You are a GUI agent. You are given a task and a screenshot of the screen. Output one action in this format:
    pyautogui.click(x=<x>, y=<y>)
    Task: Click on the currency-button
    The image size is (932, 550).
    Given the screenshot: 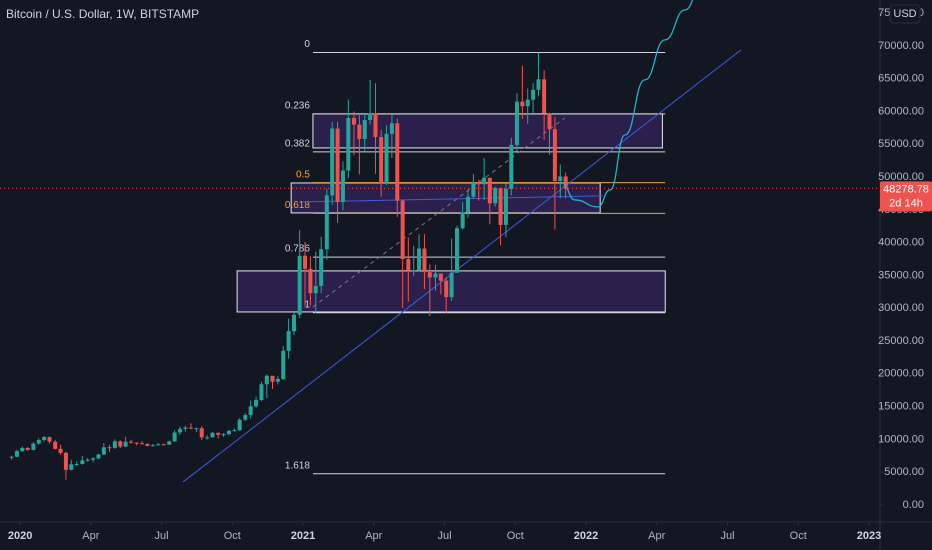 What is the action you would take?
    pyautogui.click(x=905, y=14)
    